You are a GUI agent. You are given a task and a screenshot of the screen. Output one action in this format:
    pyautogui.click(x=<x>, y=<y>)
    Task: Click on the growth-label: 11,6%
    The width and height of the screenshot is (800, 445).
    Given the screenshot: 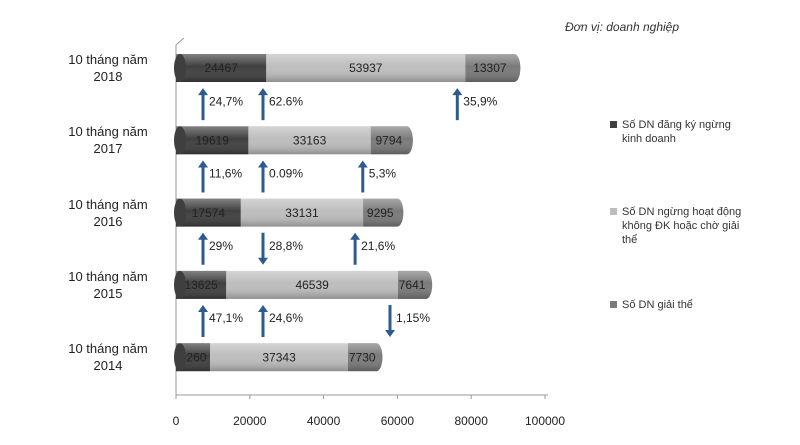 What is the action you would take?
    pyautogui.click(x=225, y=174)
    